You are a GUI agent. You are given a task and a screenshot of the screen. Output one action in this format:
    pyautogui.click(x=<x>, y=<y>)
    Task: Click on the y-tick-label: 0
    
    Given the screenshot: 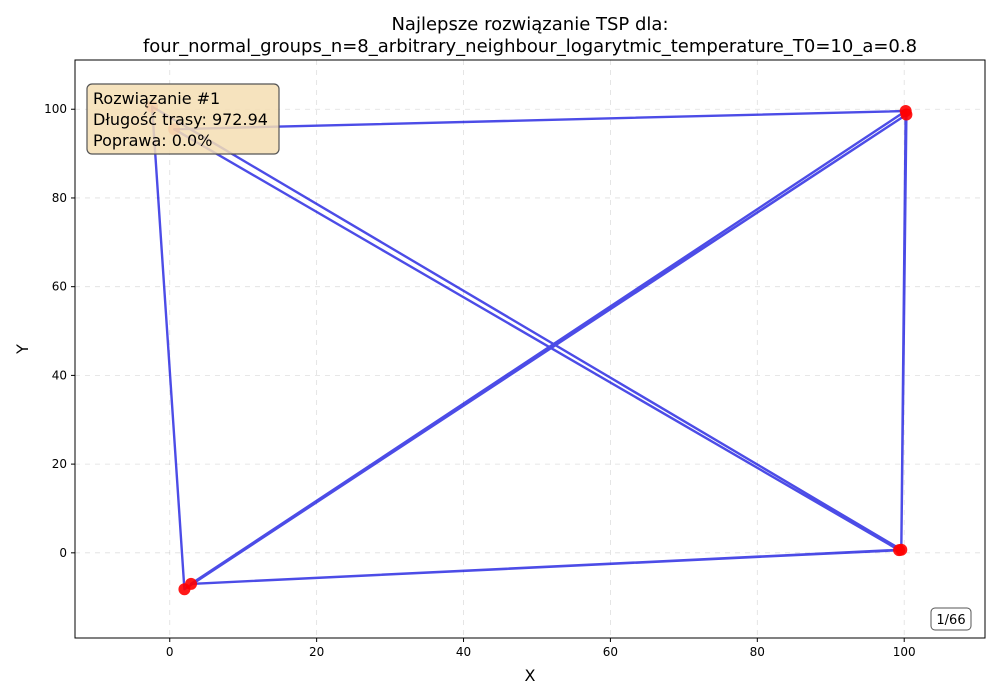 What is the action you would take?
    pyautogui.click(x=63, y=553)
    